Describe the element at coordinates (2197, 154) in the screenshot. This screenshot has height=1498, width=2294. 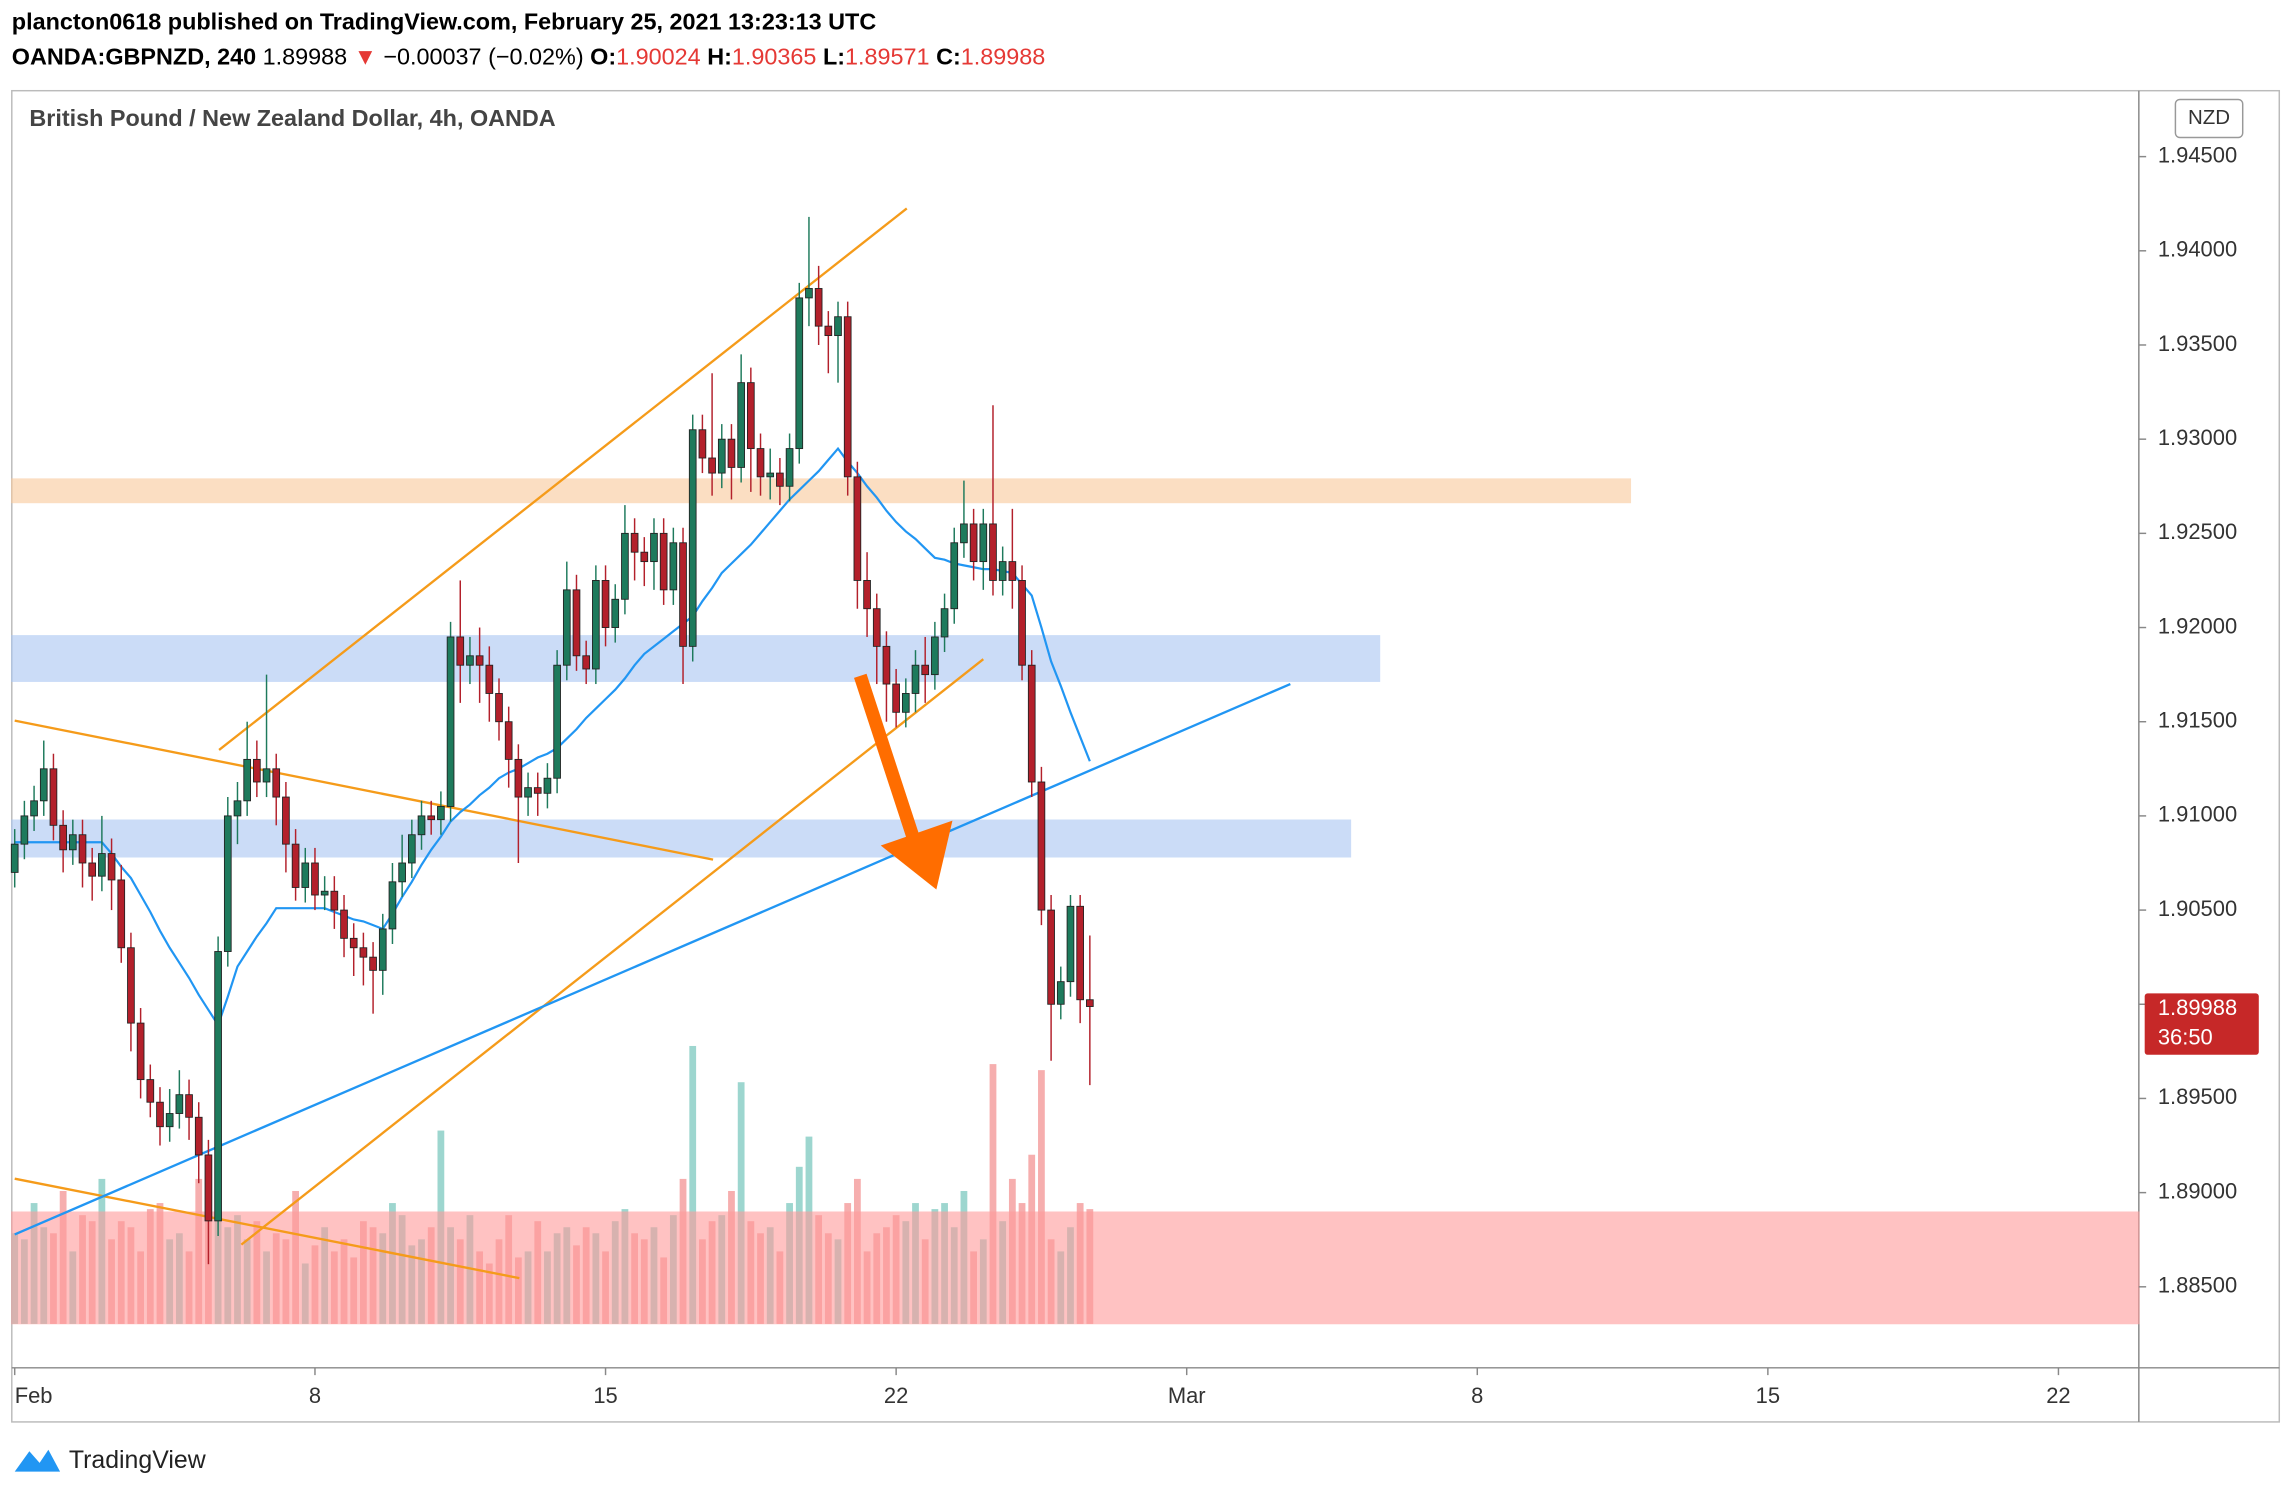
I see `y-tick-label: 1.94500` at that location.